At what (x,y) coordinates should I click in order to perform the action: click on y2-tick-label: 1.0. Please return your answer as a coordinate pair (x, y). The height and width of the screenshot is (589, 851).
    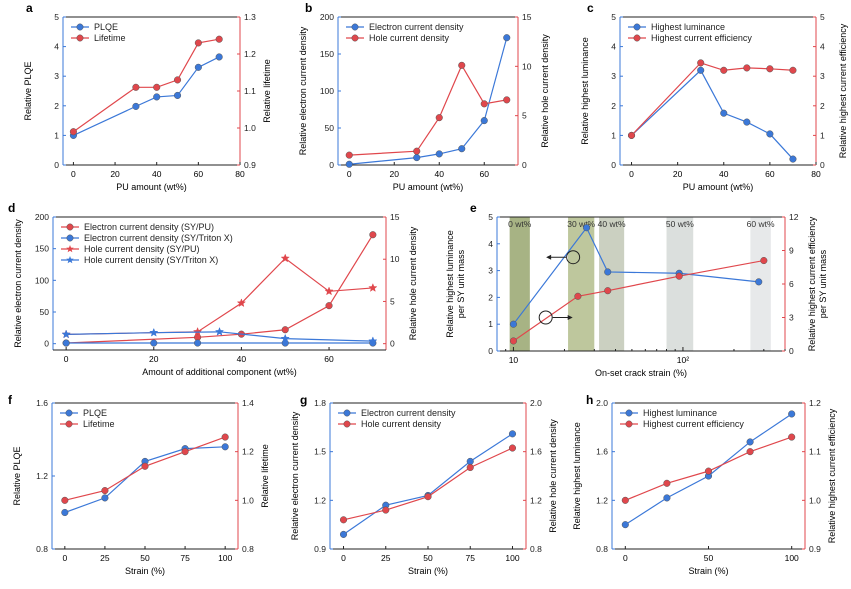
    Looking at the image, I should click on (250, 128).